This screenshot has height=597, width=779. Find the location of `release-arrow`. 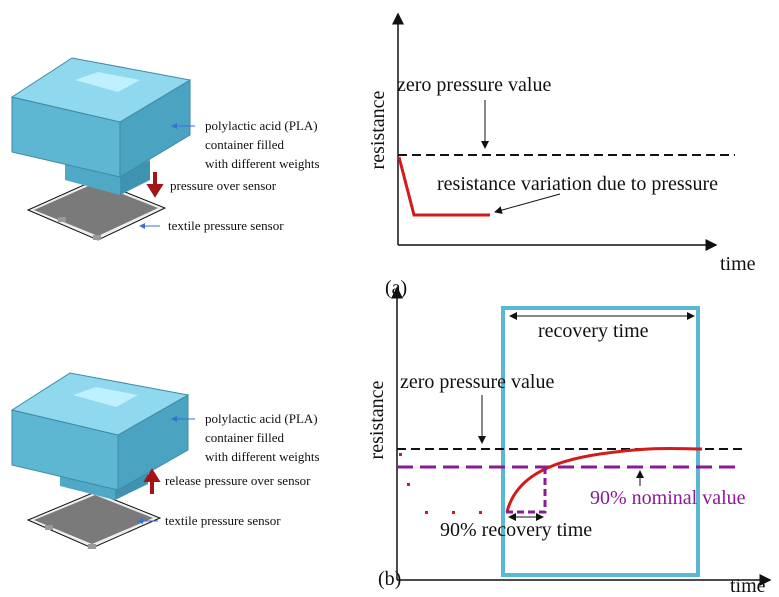

release-arrow is located at coordinates (152, 481).